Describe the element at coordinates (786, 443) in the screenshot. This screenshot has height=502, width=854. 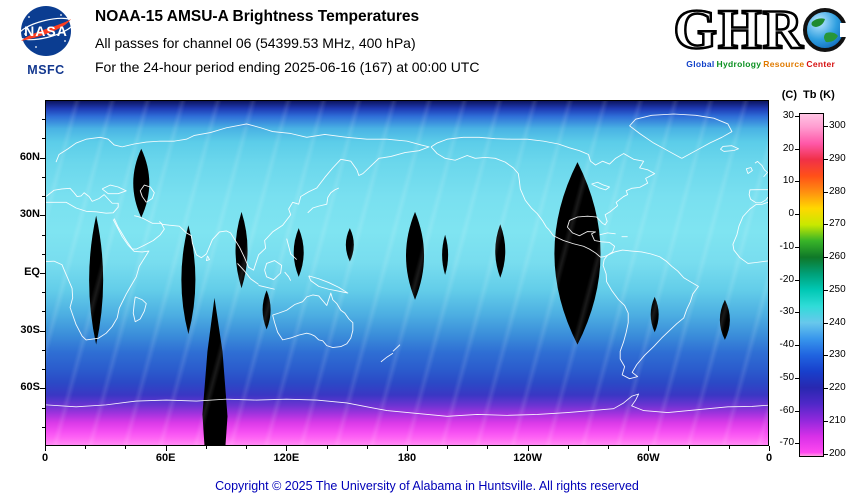
I see `colorbar-c-tick--70: -70` at that location.